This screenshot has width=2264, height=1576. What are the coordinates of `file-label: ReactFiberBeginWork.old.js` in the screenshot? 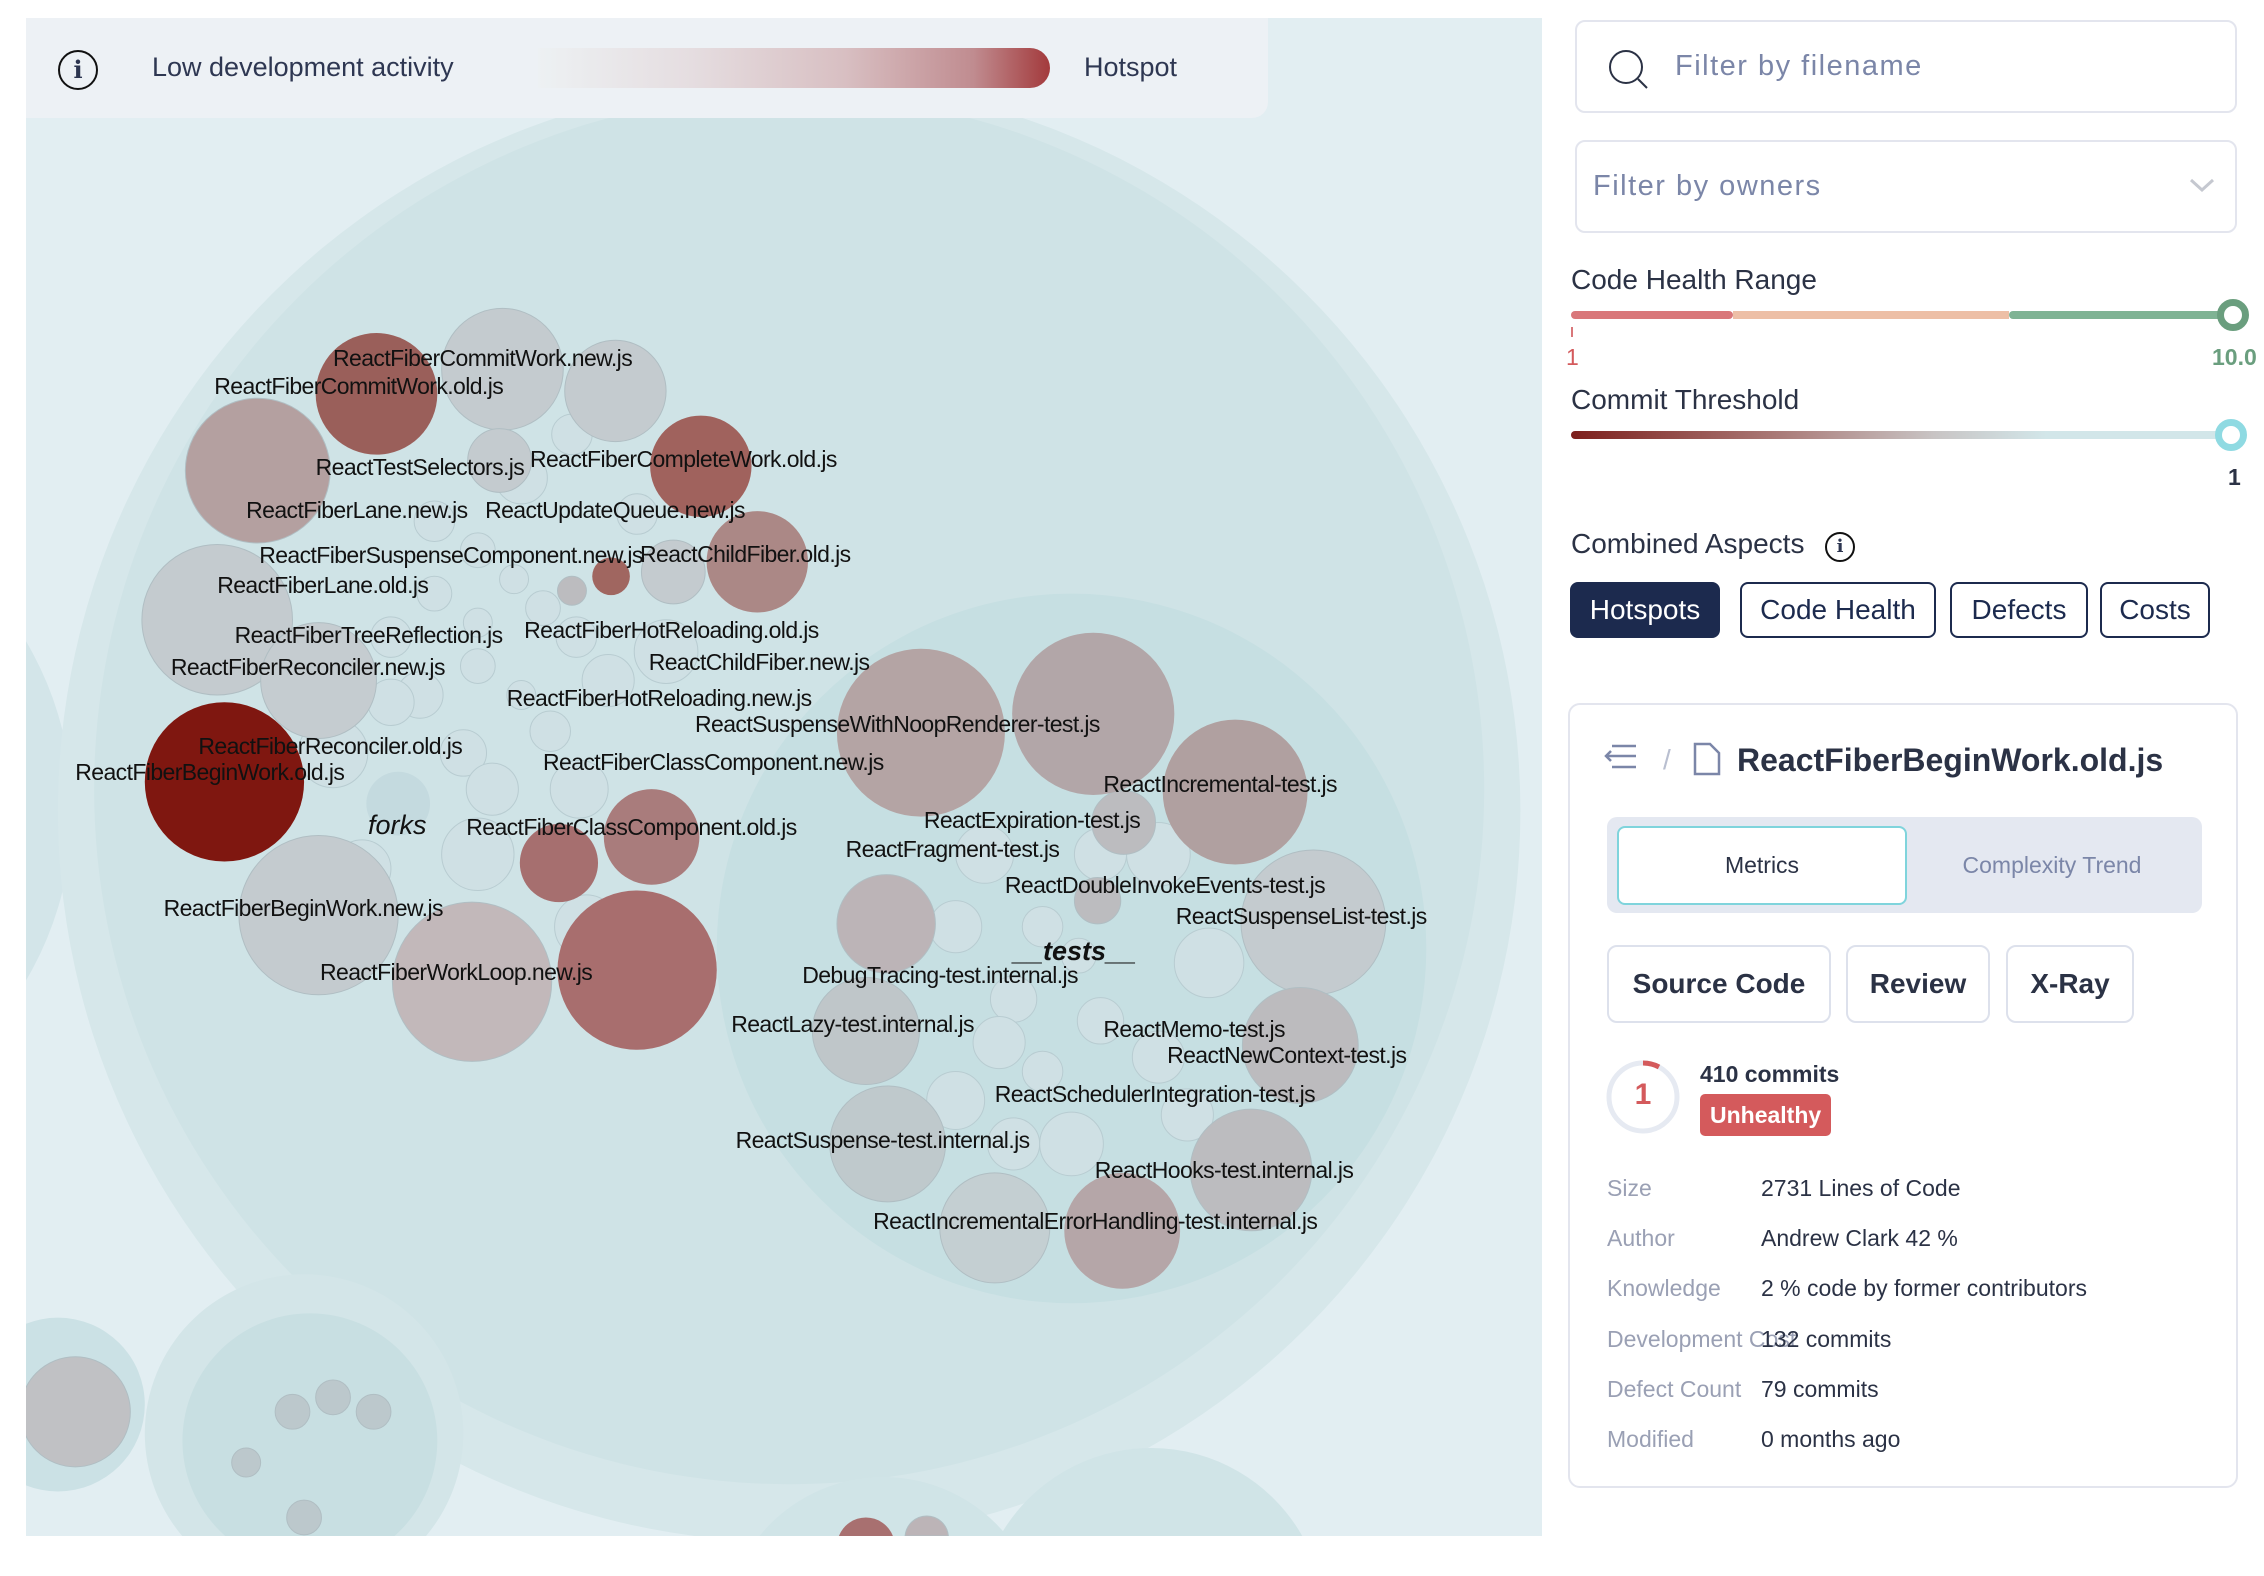 It's located at (210, 772).